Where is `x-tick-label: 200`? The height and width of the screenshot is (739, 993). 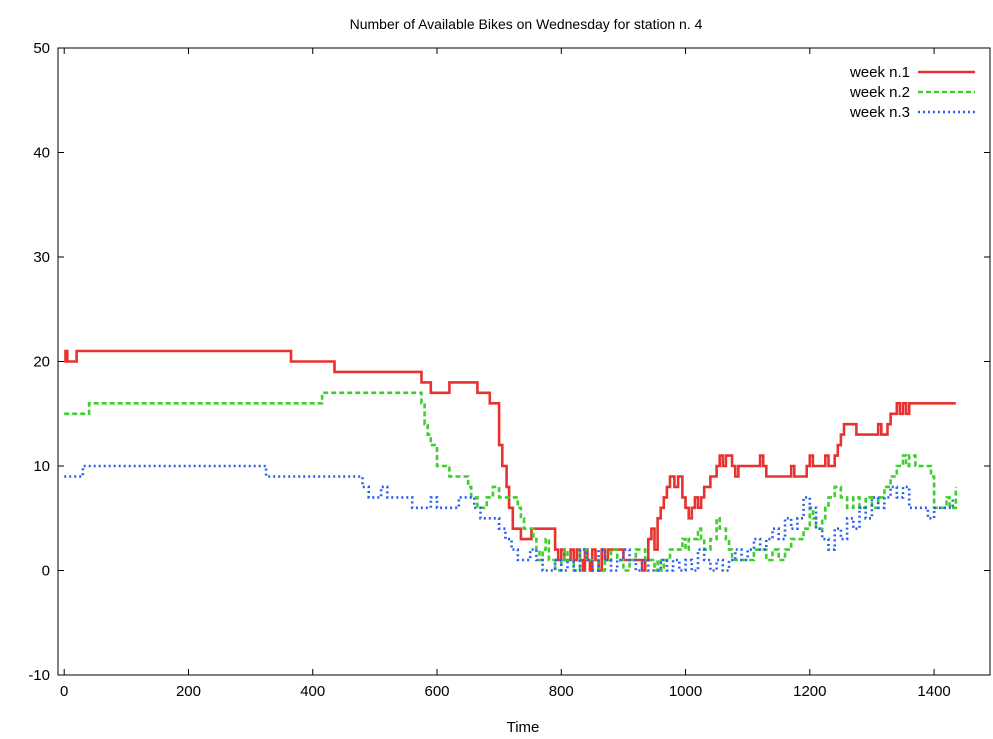 x-tick-label: 200 is located at coordinates (188, 691).